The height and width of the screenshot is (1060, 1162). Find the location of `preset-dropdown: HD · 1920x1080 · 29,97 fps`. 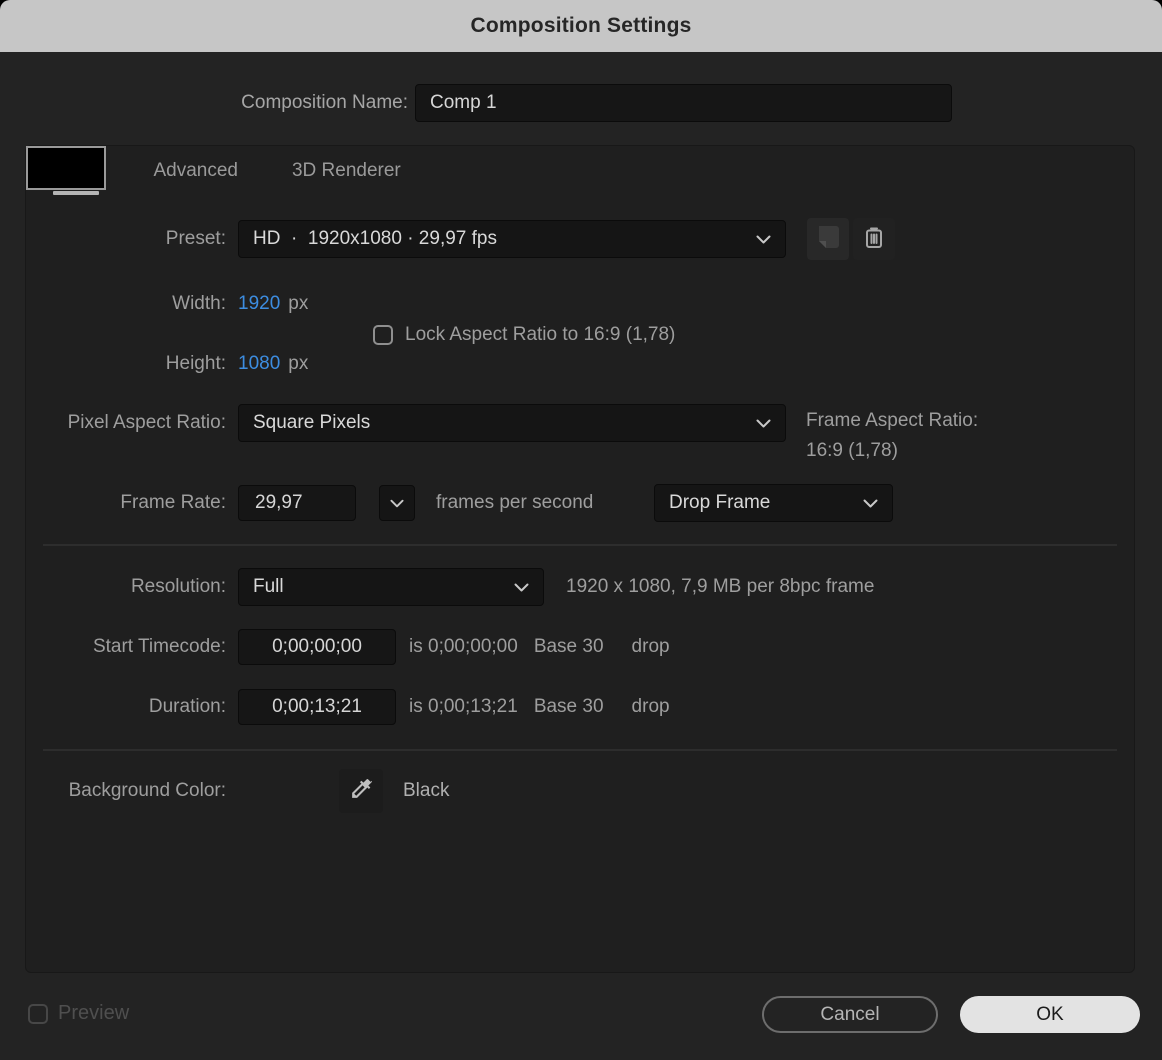

preset-dropdown: HD · 1920x1080 · 29,97 fps is located at coordinates (512, 239).